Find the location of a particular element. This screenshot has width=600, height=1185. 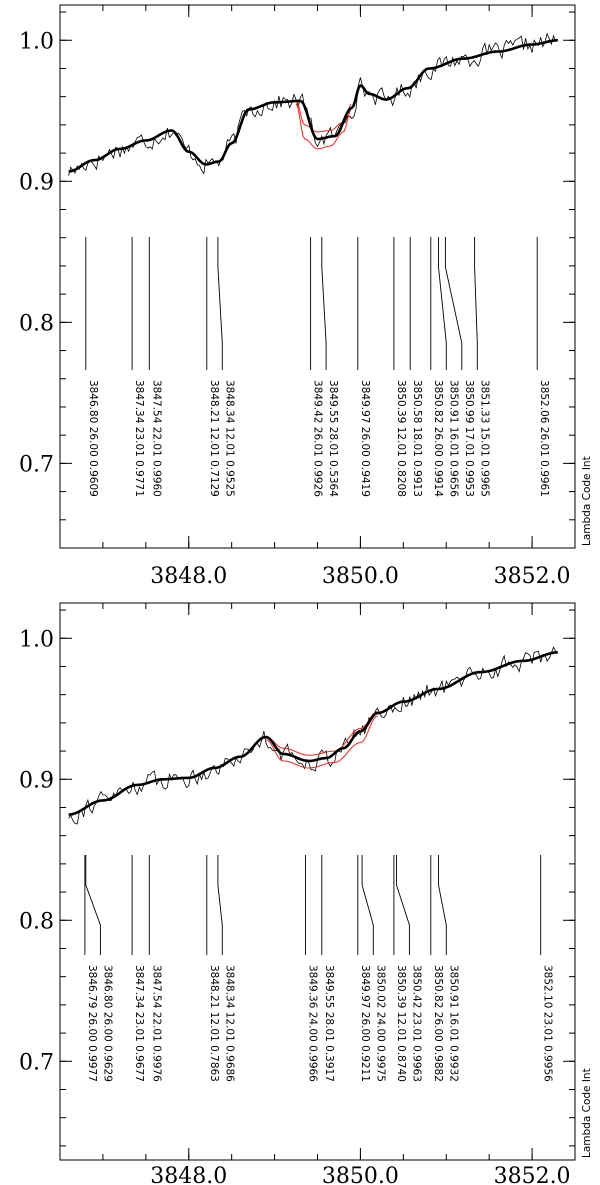

line-id-label: 3849.97 26.00 0.9419 is located at coordinates (365, 438).